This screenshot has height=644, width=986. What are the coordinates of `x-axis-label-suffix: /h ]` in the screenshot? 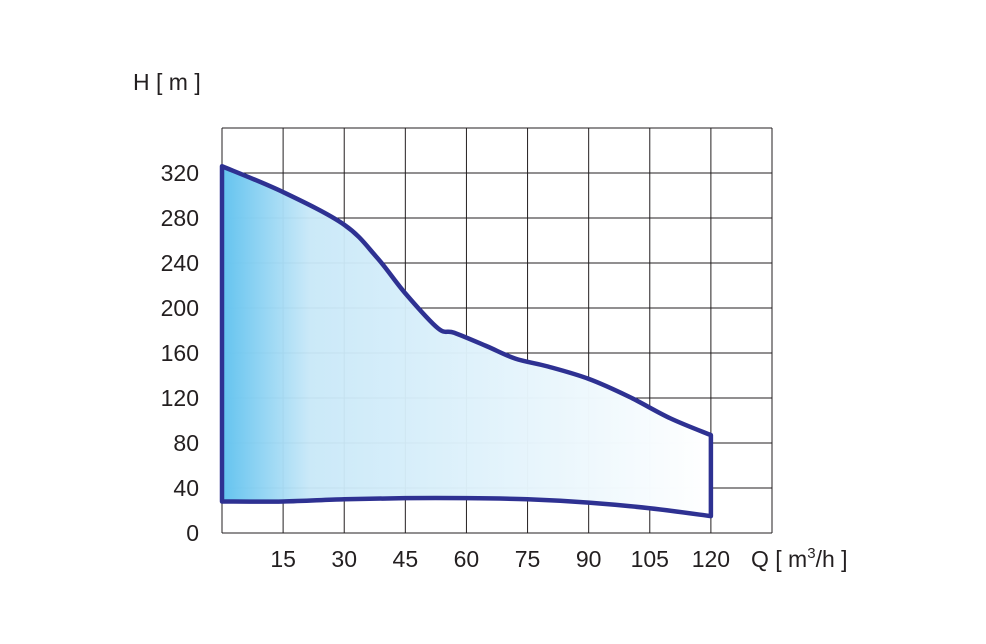 It's located at (832, 559).